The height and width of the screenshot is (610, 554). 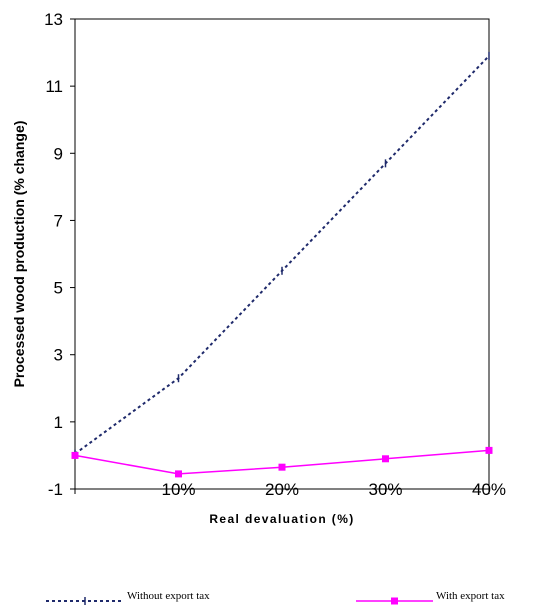 I want to click on x-tick-label: 40%, so click(x=489, y=489).